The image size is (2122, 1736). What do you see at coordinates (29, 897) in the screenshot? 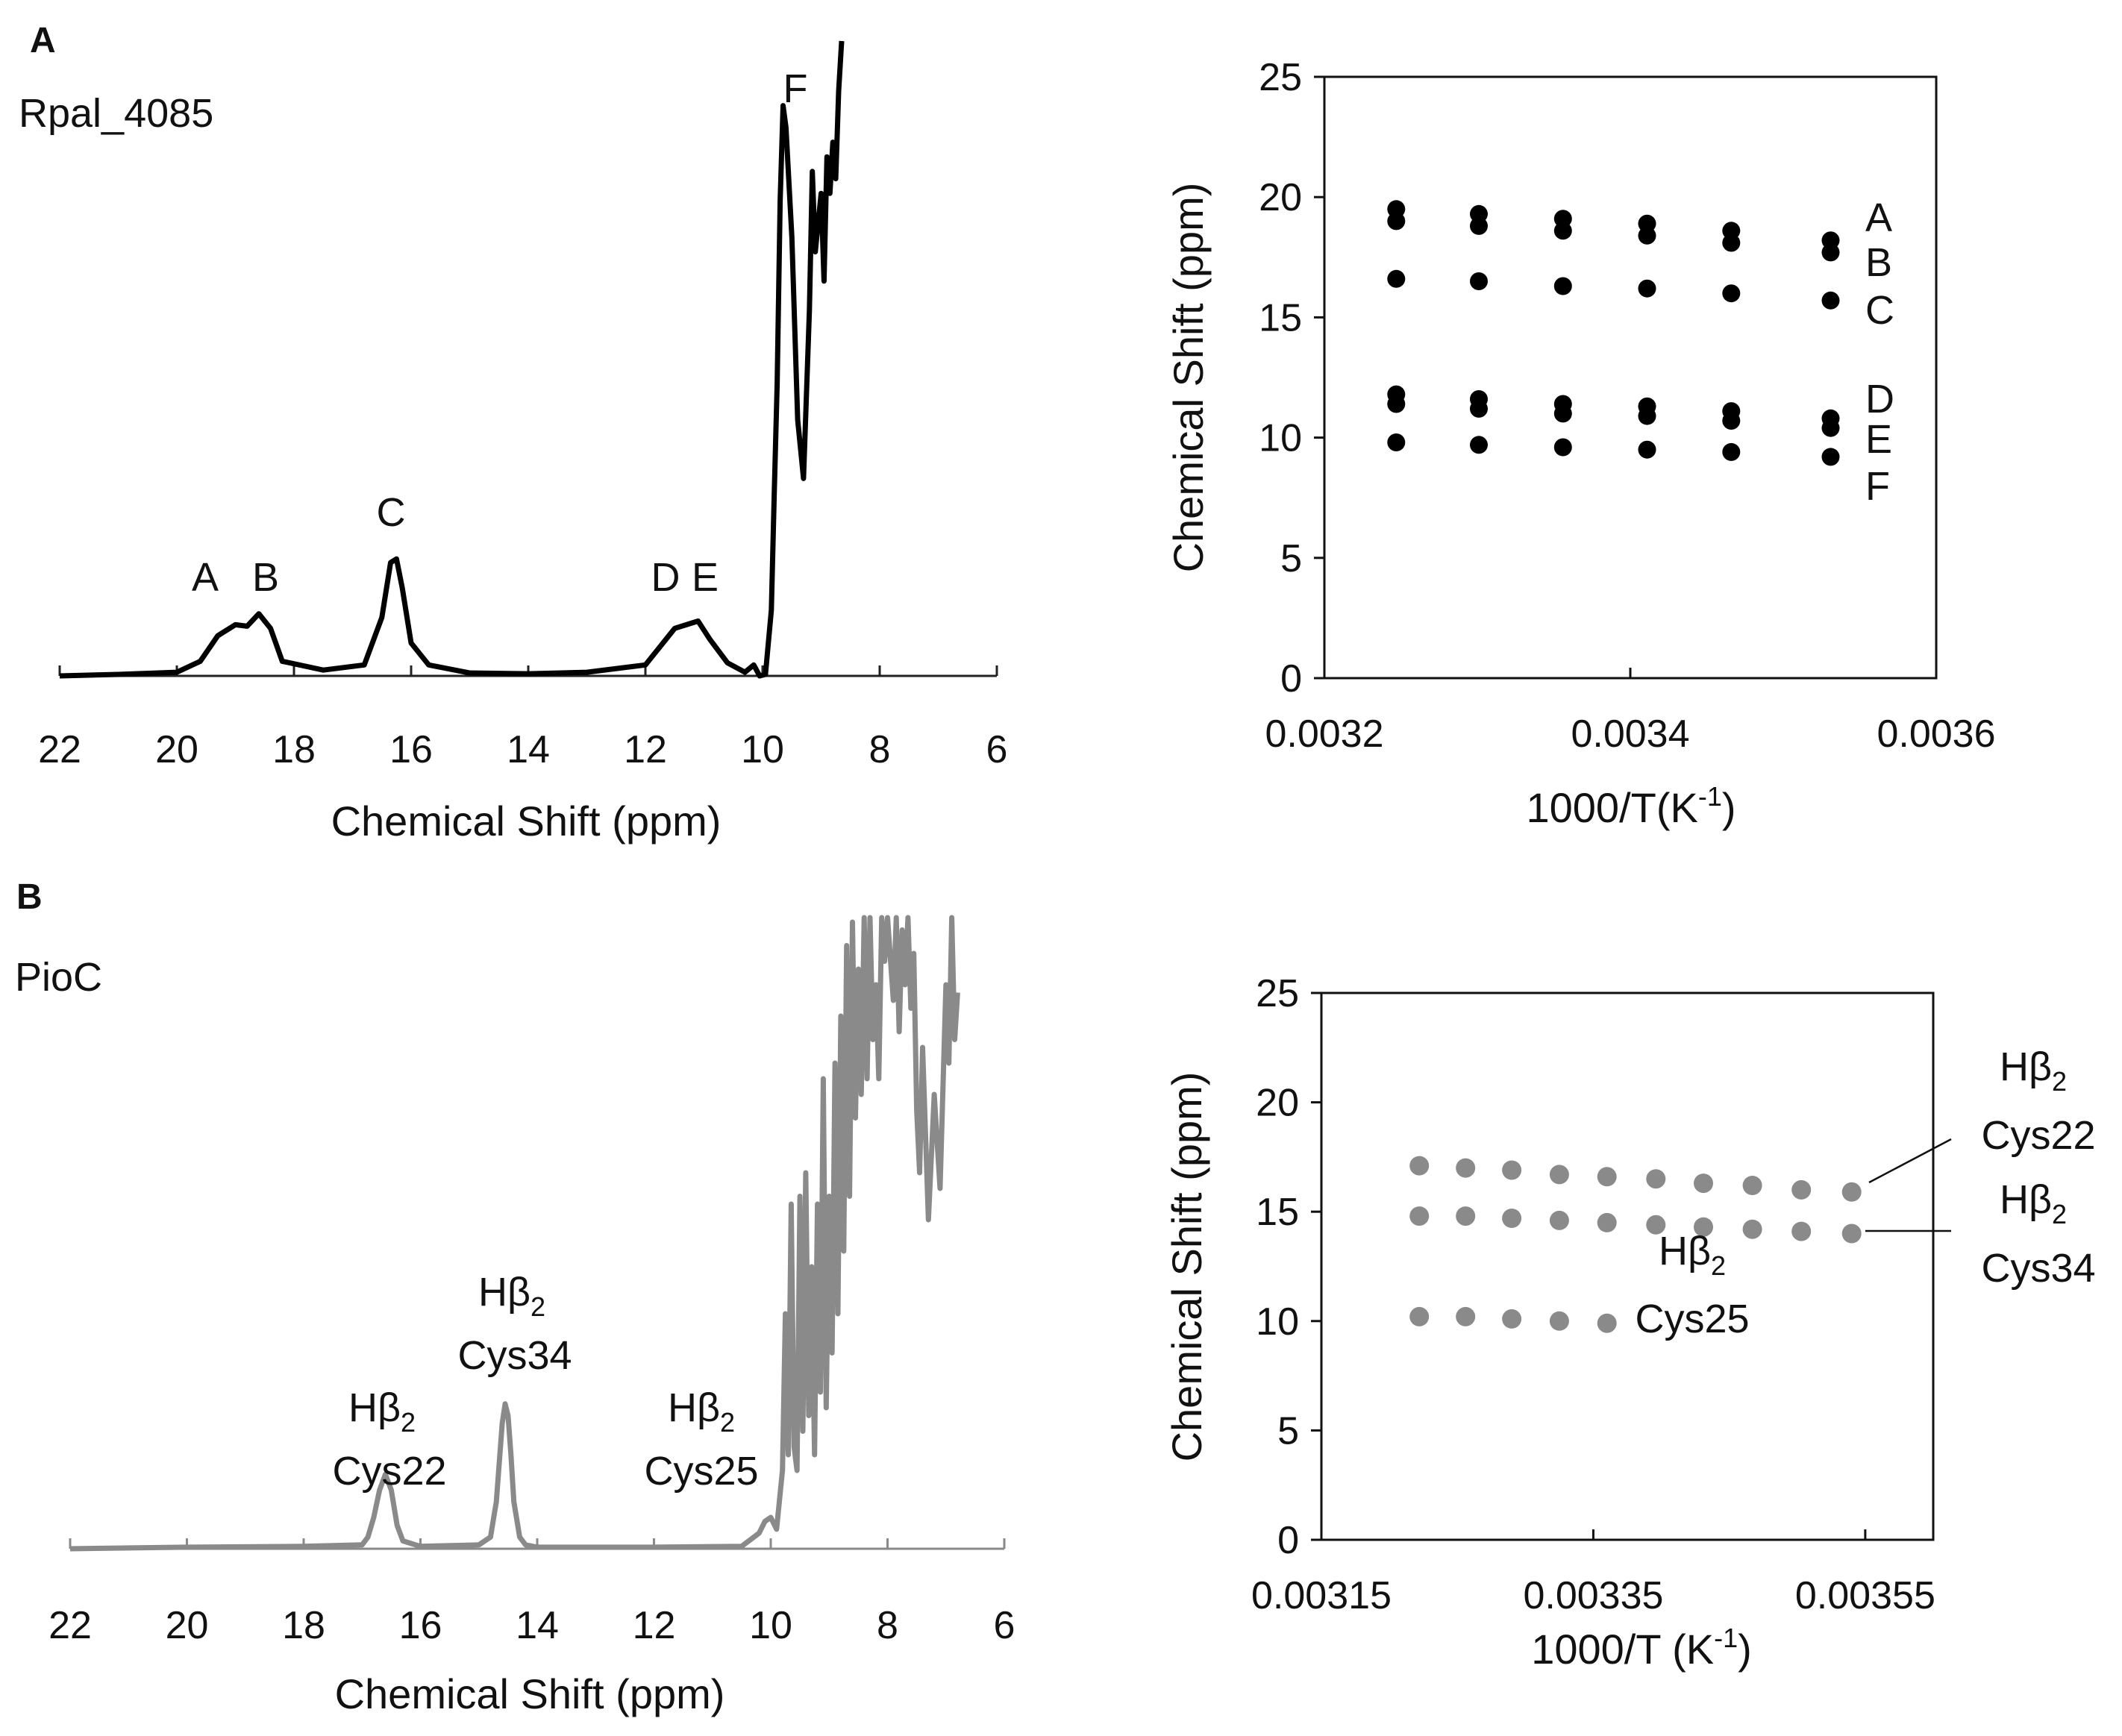
I see `panel-letter-b: B` at bounding box center [29, 897].